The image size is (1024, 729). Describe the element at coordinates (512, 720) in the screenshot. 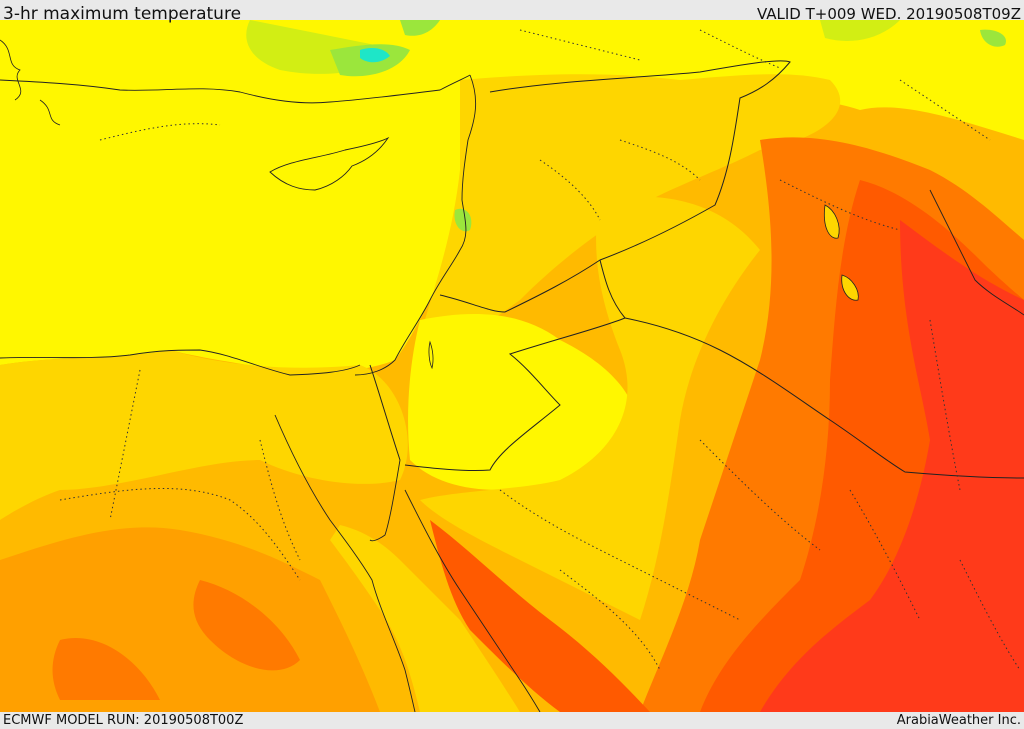

I see `footer-bar` at that location.